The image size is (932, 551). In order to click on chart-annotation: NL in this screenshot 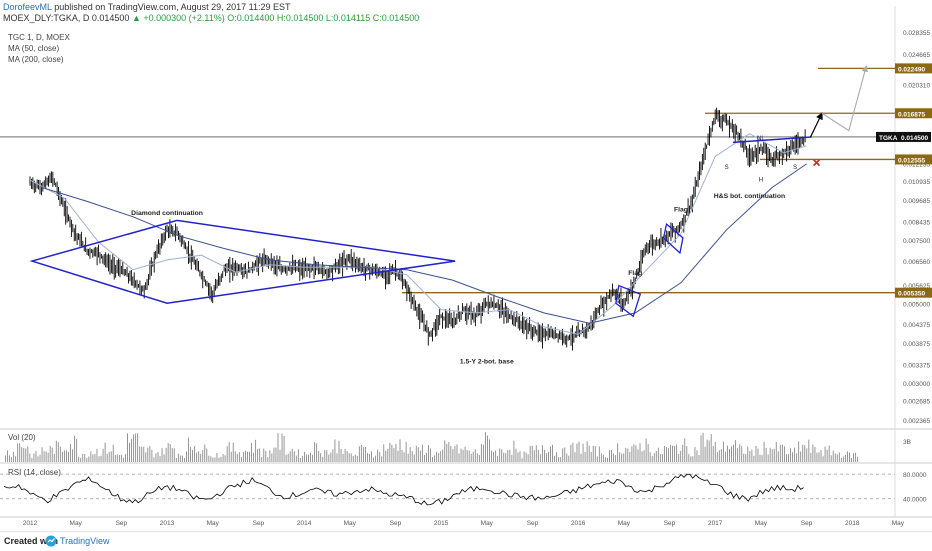, I will do `click(761, 139)`.